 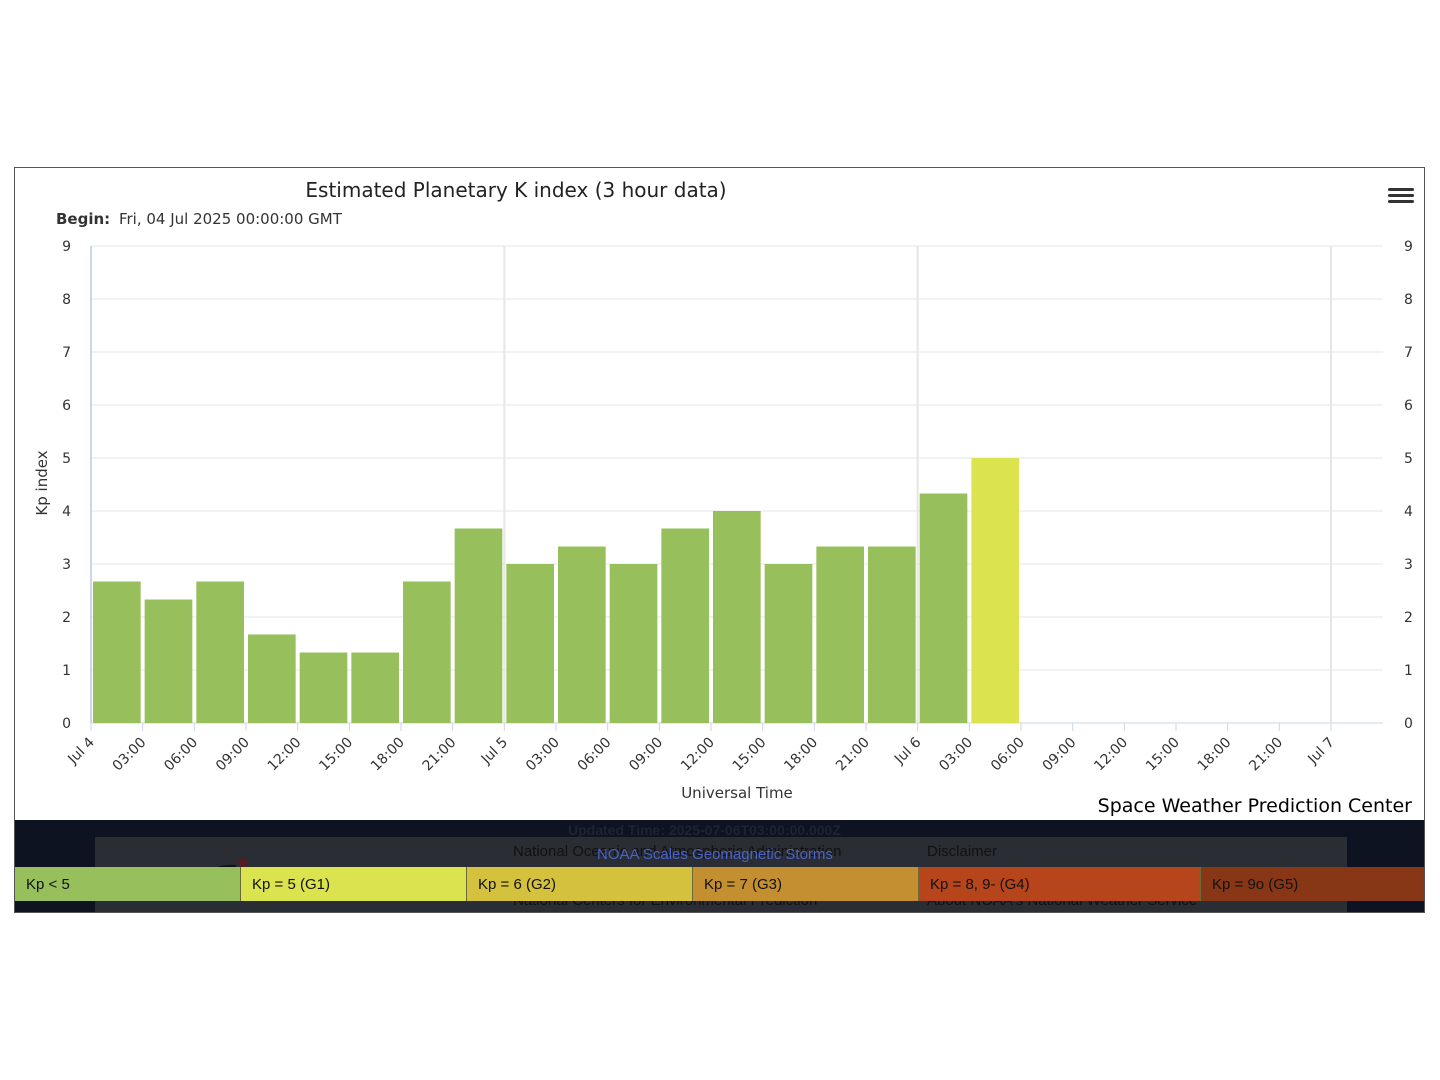 What do you see at coordinates (1254, 806) in the screenshot?
I see `chart-credit: Space Weather Prediction Center` at bounding box center [1254, 806].